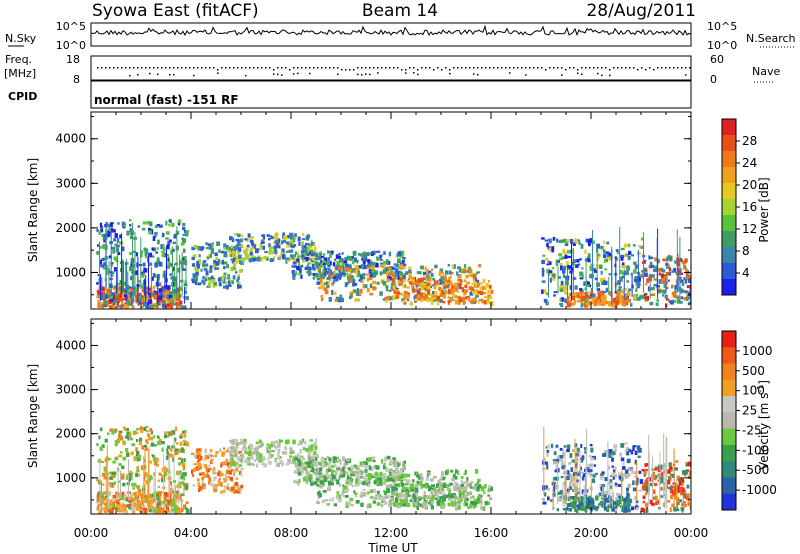 The height and width of the screenshot is (554, 800). Describe the element at coordinates (338, 74) in the screenshot. I see `nave-dot` at that location.